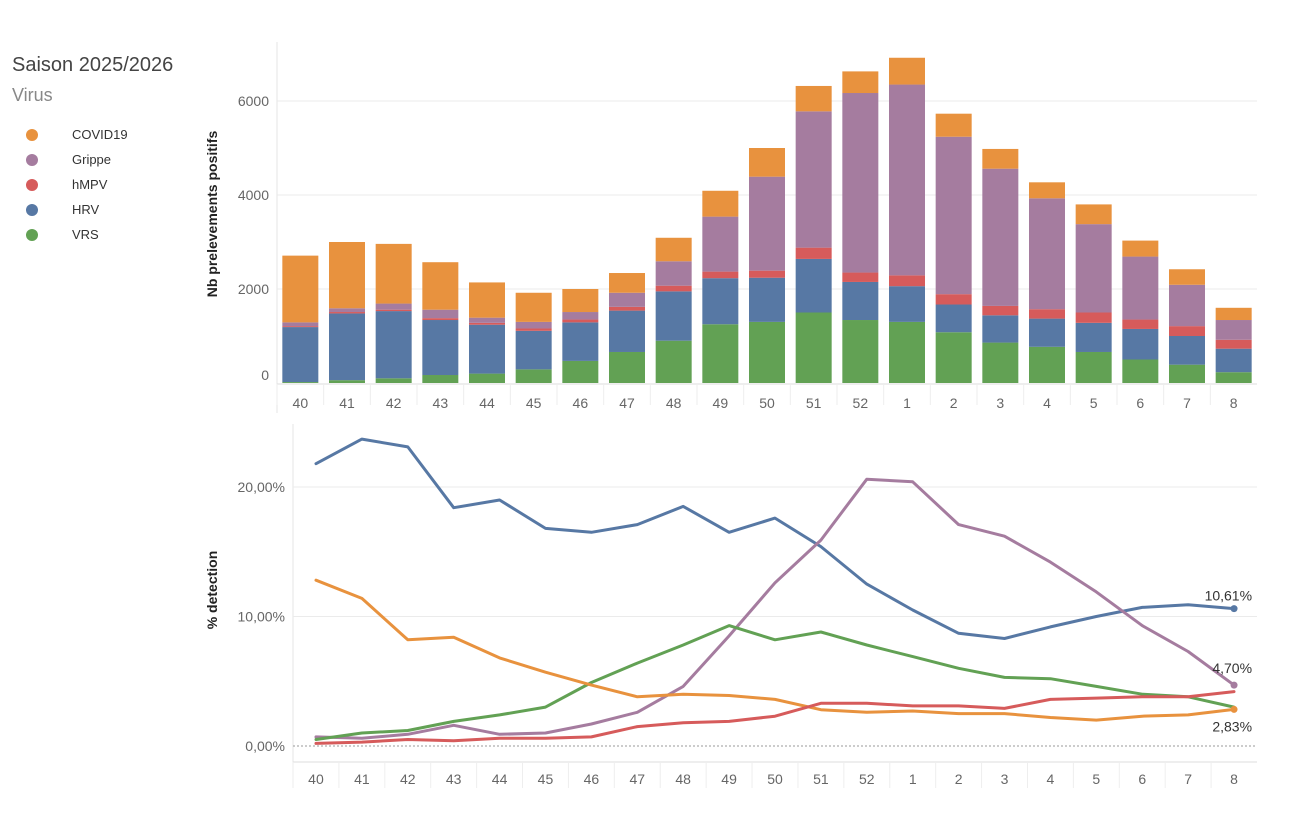 Image resolution: width=1300 pixels, height=813 pixels. I want to click on line-series-hmpv, so click(775, 717).